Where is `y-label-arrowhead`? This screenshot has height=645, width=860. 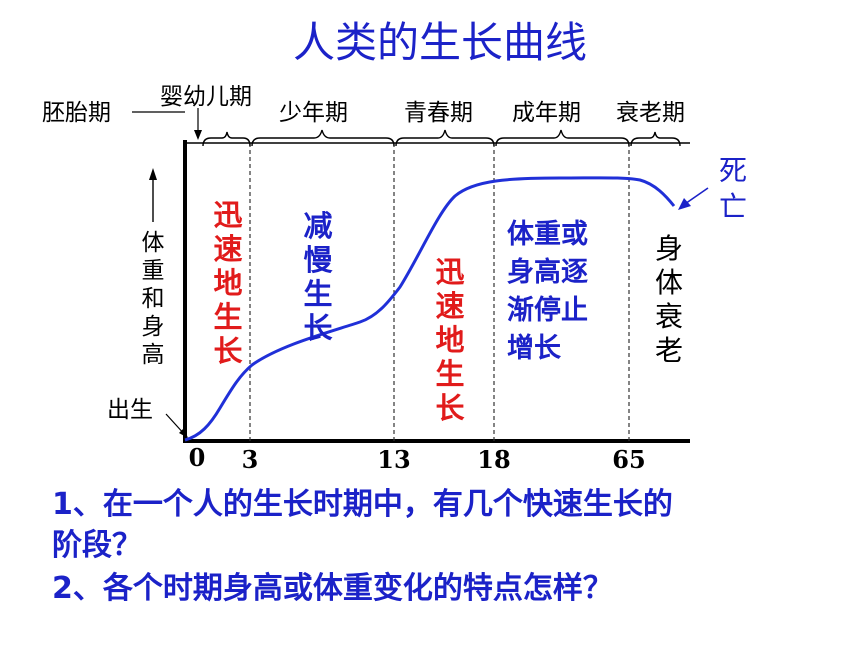
y-label-arrowhead is located at coordinates (153, 174).